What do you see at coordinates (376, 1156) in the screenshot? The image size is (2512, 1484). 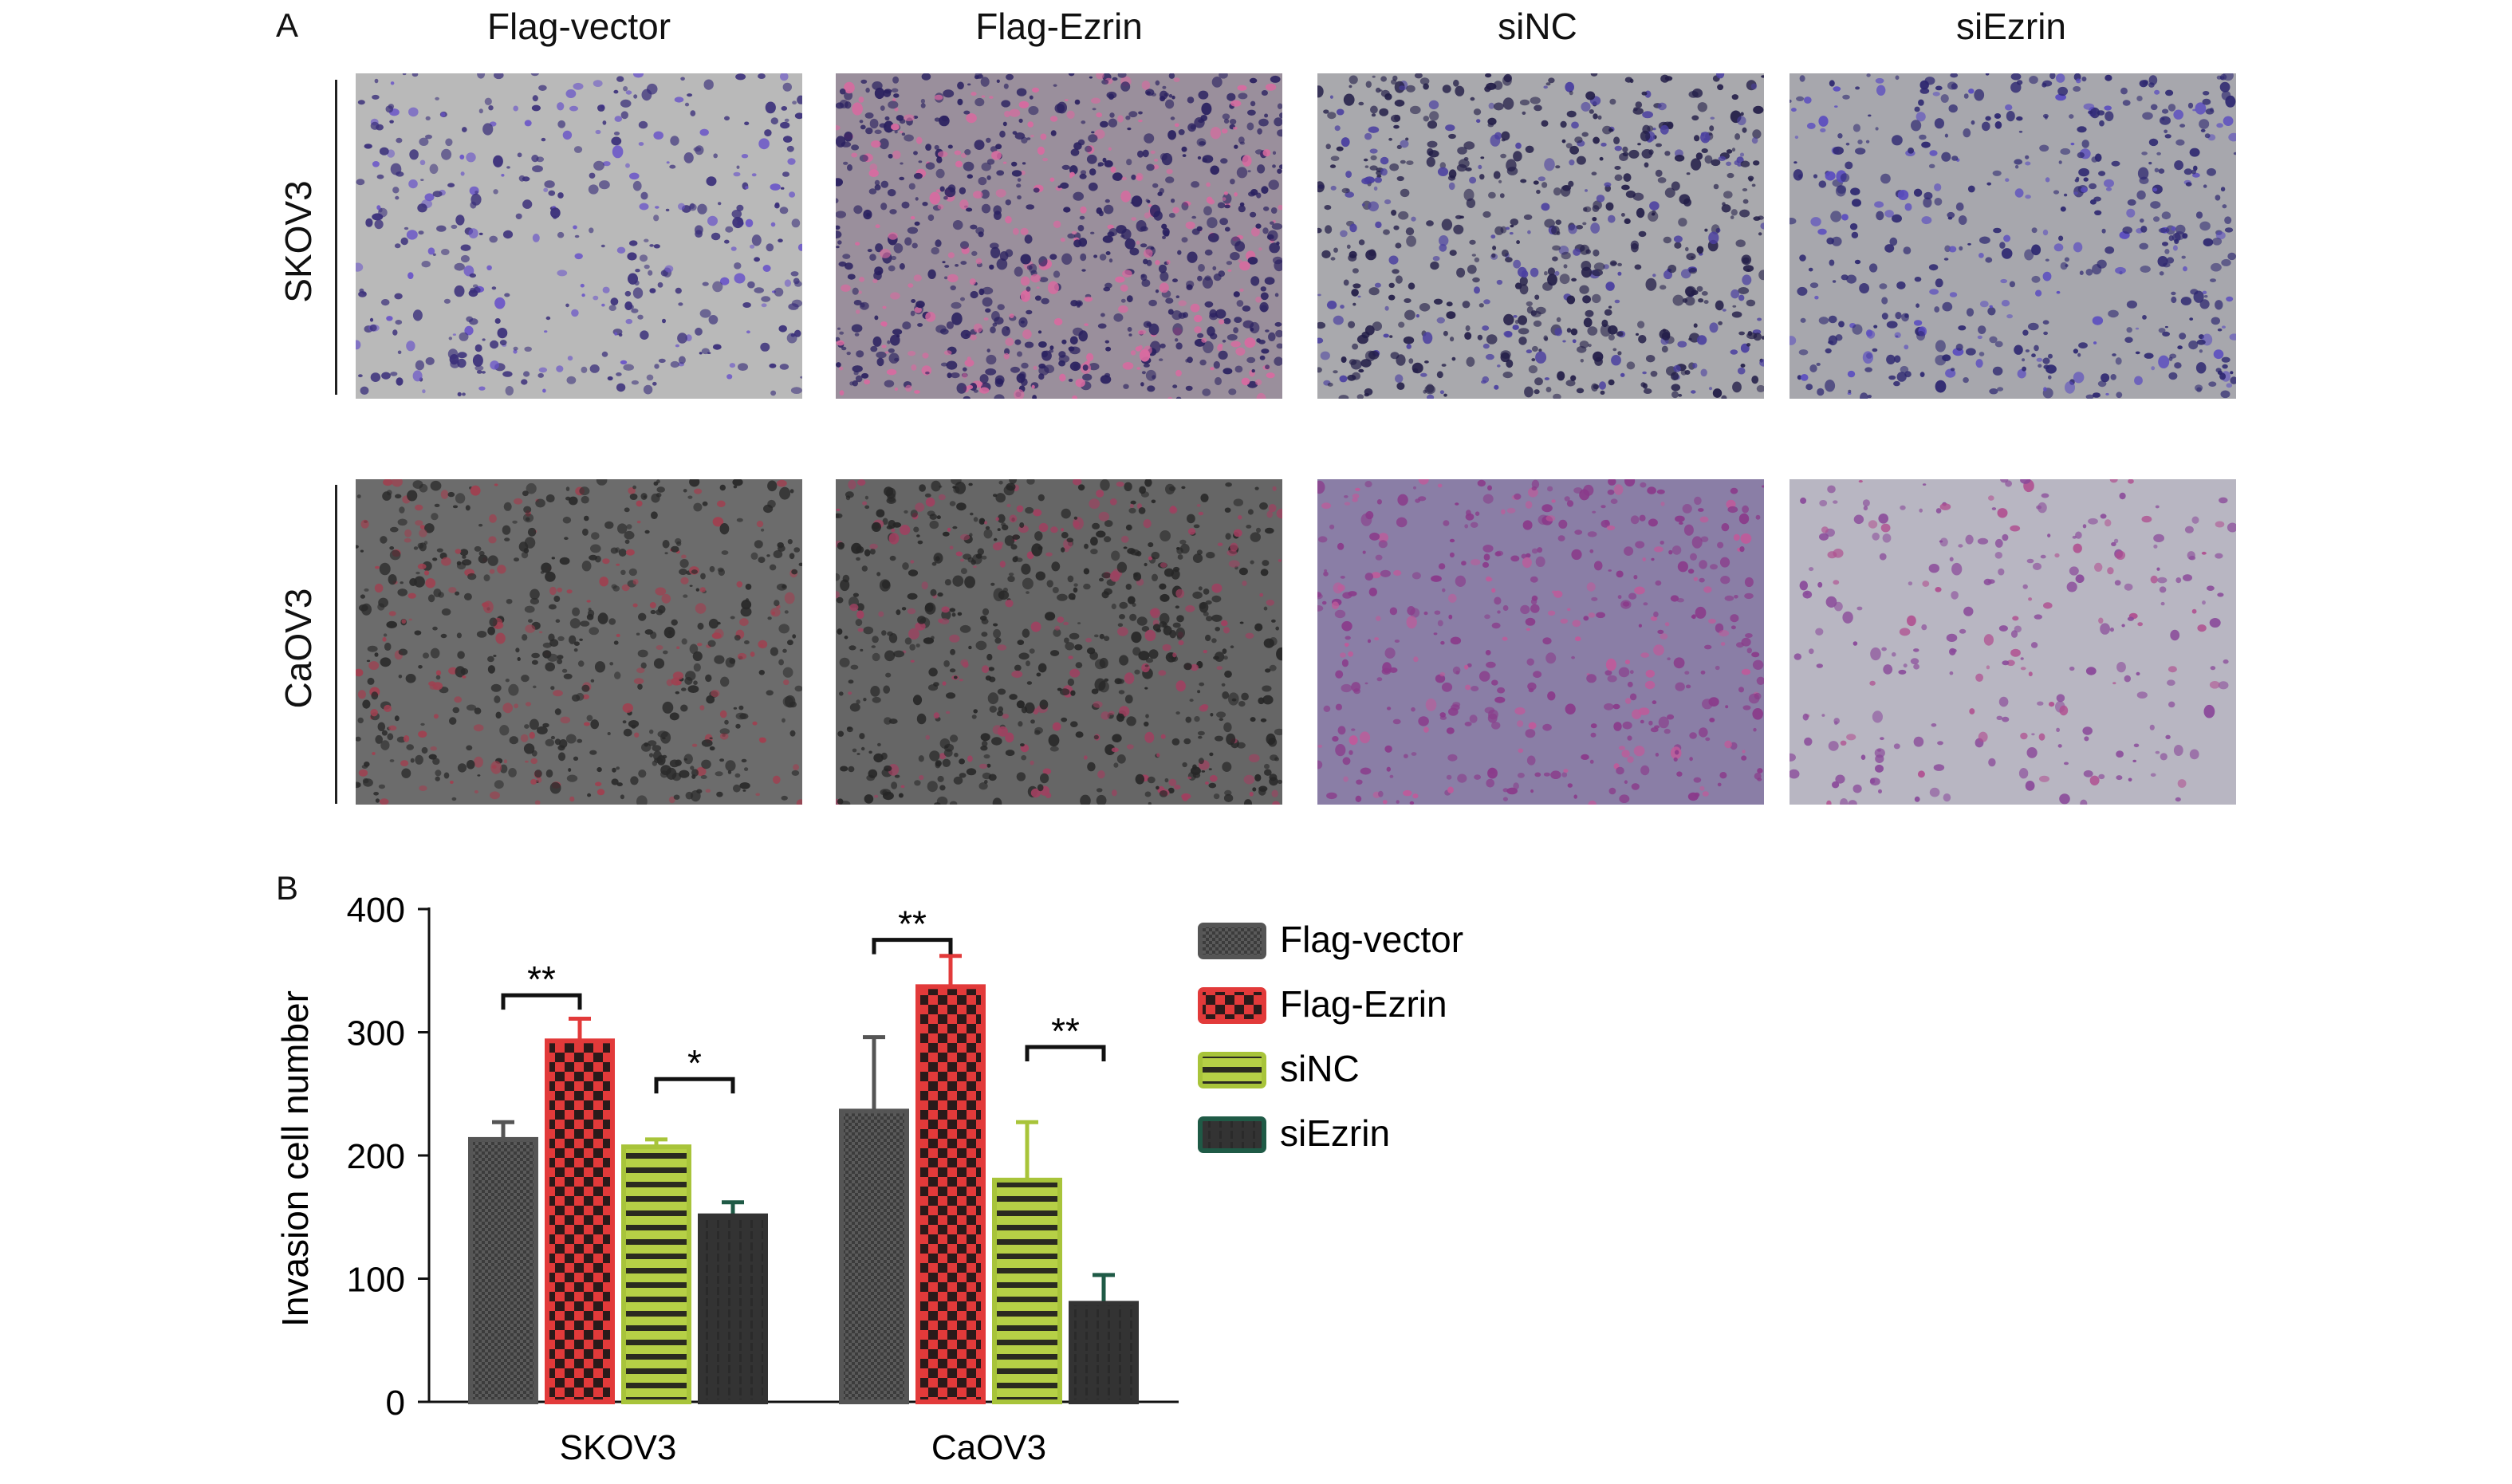 I see `y-tick-label: 200` at bounding box center [376, 1156].